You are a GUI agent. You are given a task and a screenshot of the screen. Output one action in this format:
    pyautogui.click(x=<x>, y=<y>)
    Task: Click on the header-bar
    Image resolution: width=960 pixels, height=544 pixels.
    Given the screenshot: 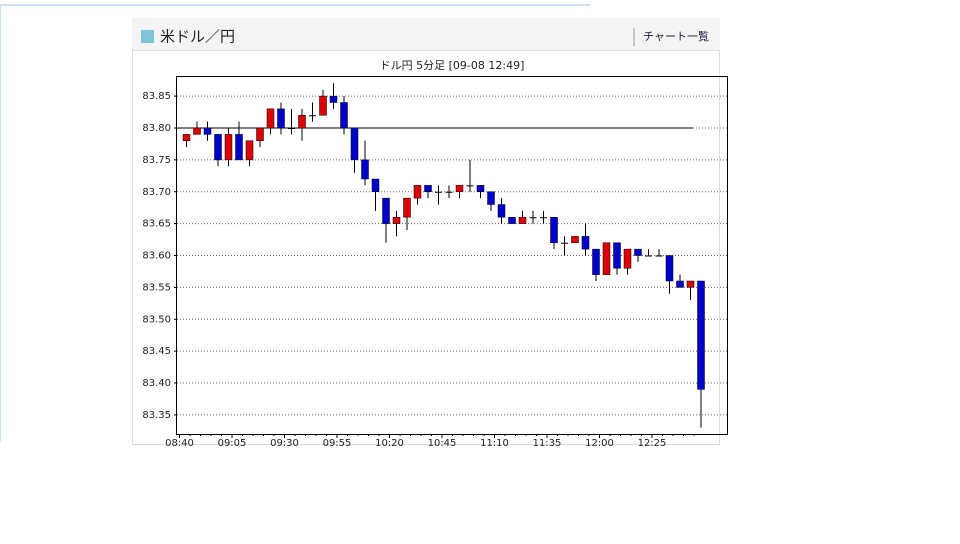 What is the action you would take?
    pyautogui.click(x=426, y=34)
    